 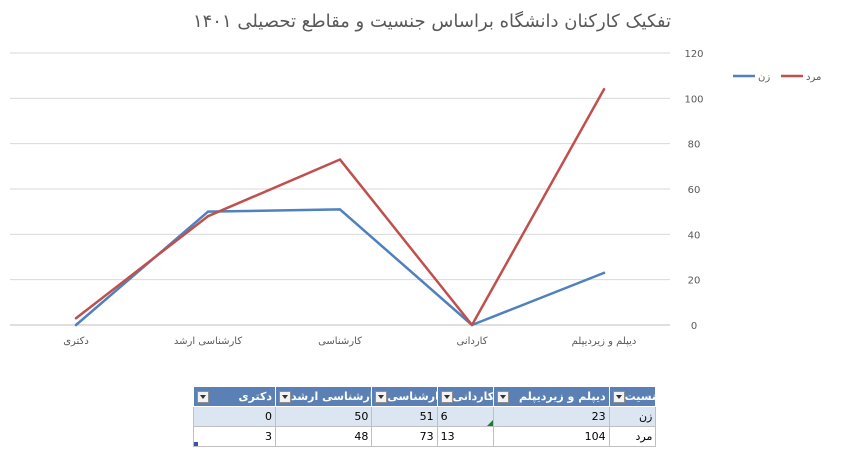 I want to click on y-tick-label: 60, so click(x=694, y=190).